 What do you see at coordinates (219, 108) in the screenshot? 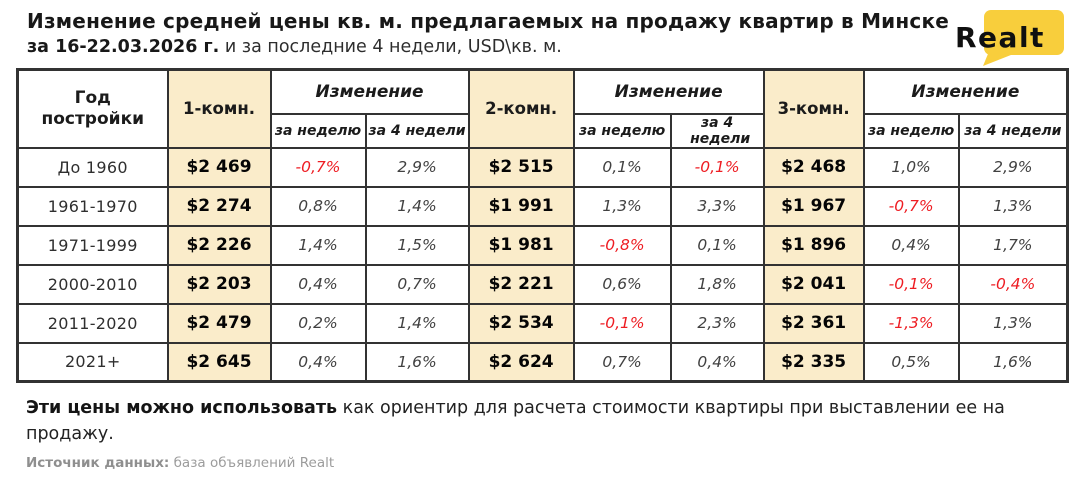
I see `header-1-room: 1-комн.` at bounding box center [219, 108].